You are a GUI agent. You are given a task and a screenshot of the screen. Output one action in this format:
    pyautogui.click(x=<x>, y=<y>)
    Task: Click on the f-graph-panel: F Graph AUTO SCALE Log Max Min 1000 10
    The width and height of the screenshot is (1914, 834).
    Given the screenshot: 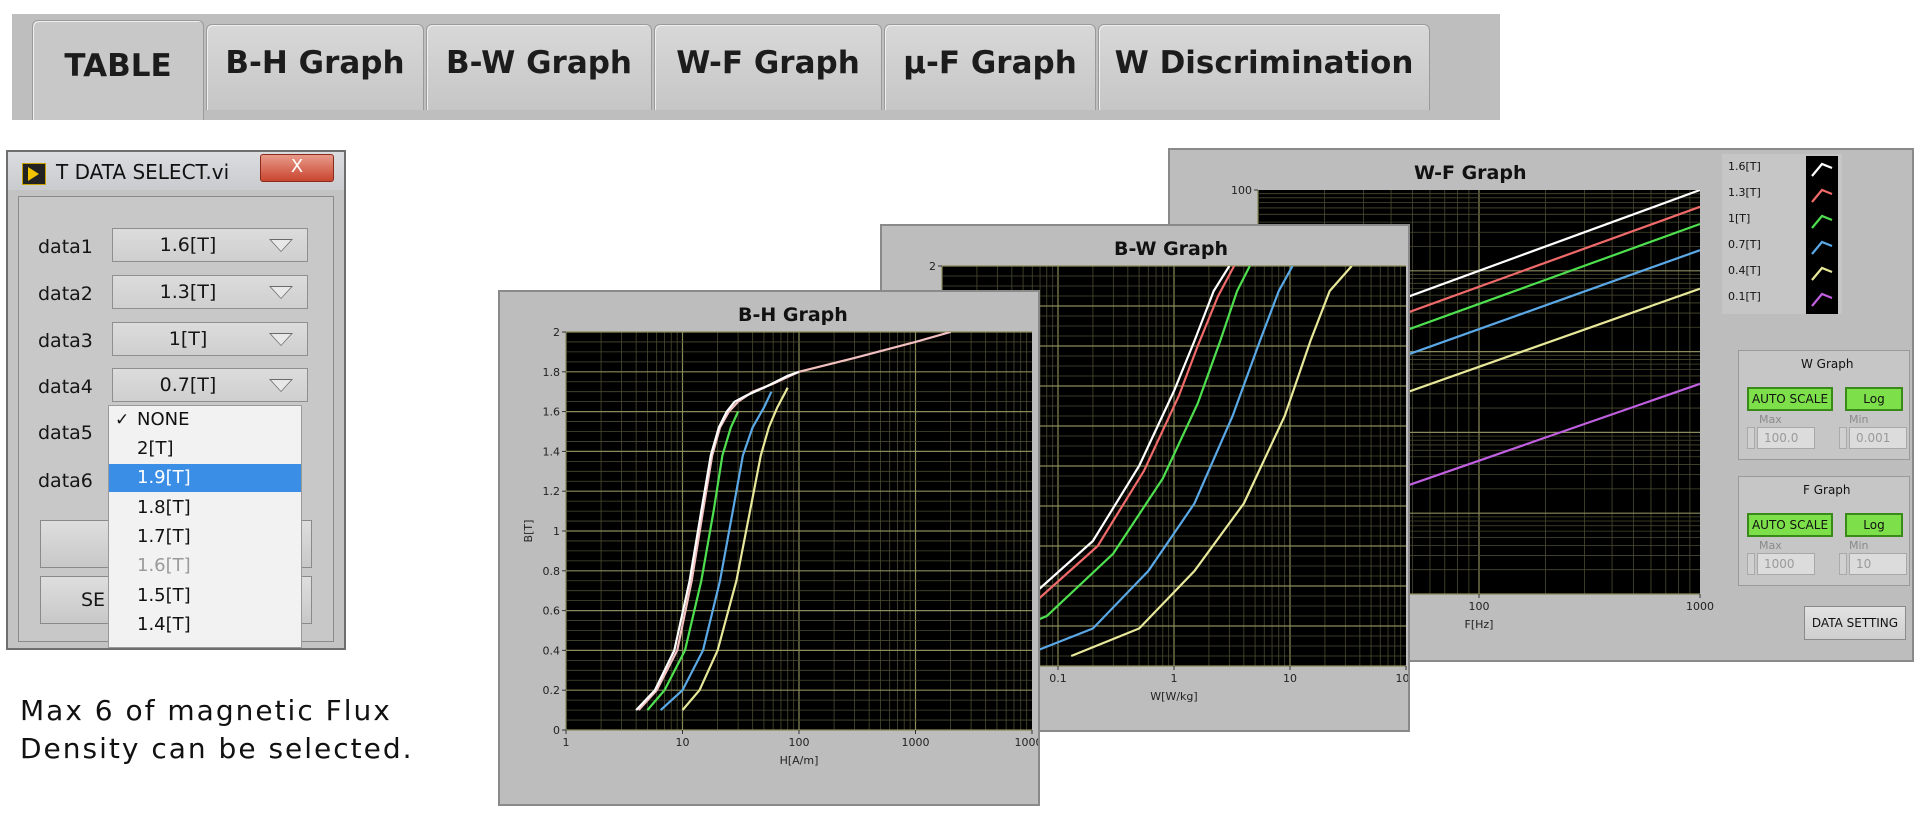 What is the action you would take?
    pyautogui.click(x=1824, y=531)
    